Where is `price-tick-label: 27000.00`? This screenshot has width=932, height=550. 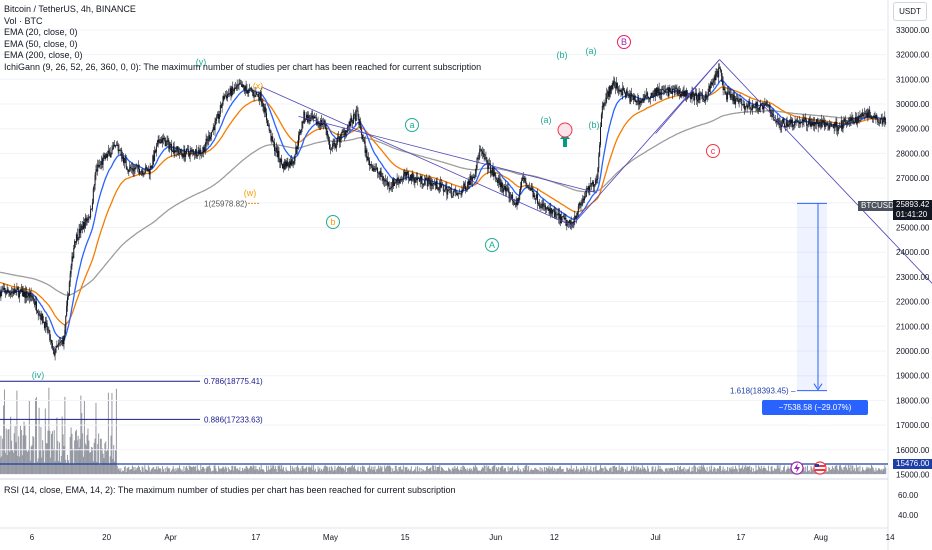 price-tick-label: 27000.00 is located at coordinates (913, 178).